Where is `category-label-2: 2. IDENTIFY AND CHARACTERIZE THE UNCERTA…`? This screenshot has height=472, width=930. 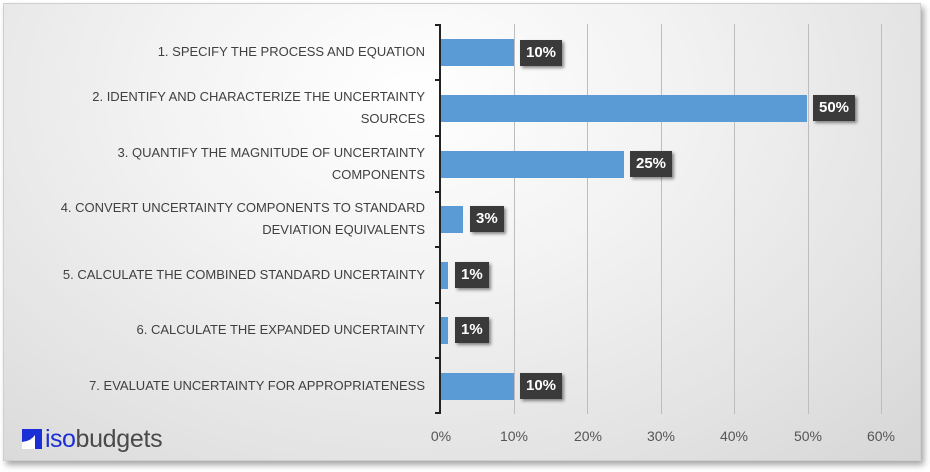 category-label-2: 2. IDENTIFY AND CHARACTERIZE THE UNCERTA… is located at coordinates (212, 108).